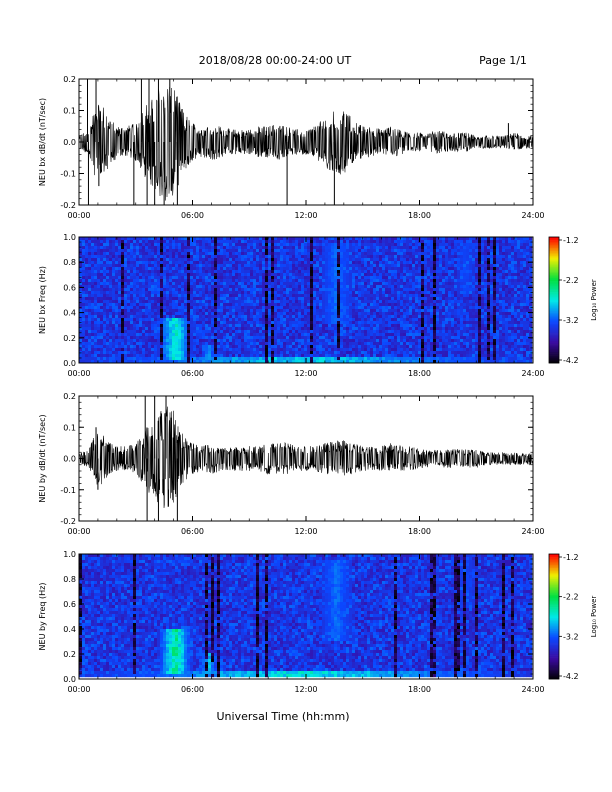 This screenshot has width=612, height=792. Describe the element at coordinates (42, 617) in the screenshot. I see `y-axis-title: NEU by Freq (Hz)` at that location.